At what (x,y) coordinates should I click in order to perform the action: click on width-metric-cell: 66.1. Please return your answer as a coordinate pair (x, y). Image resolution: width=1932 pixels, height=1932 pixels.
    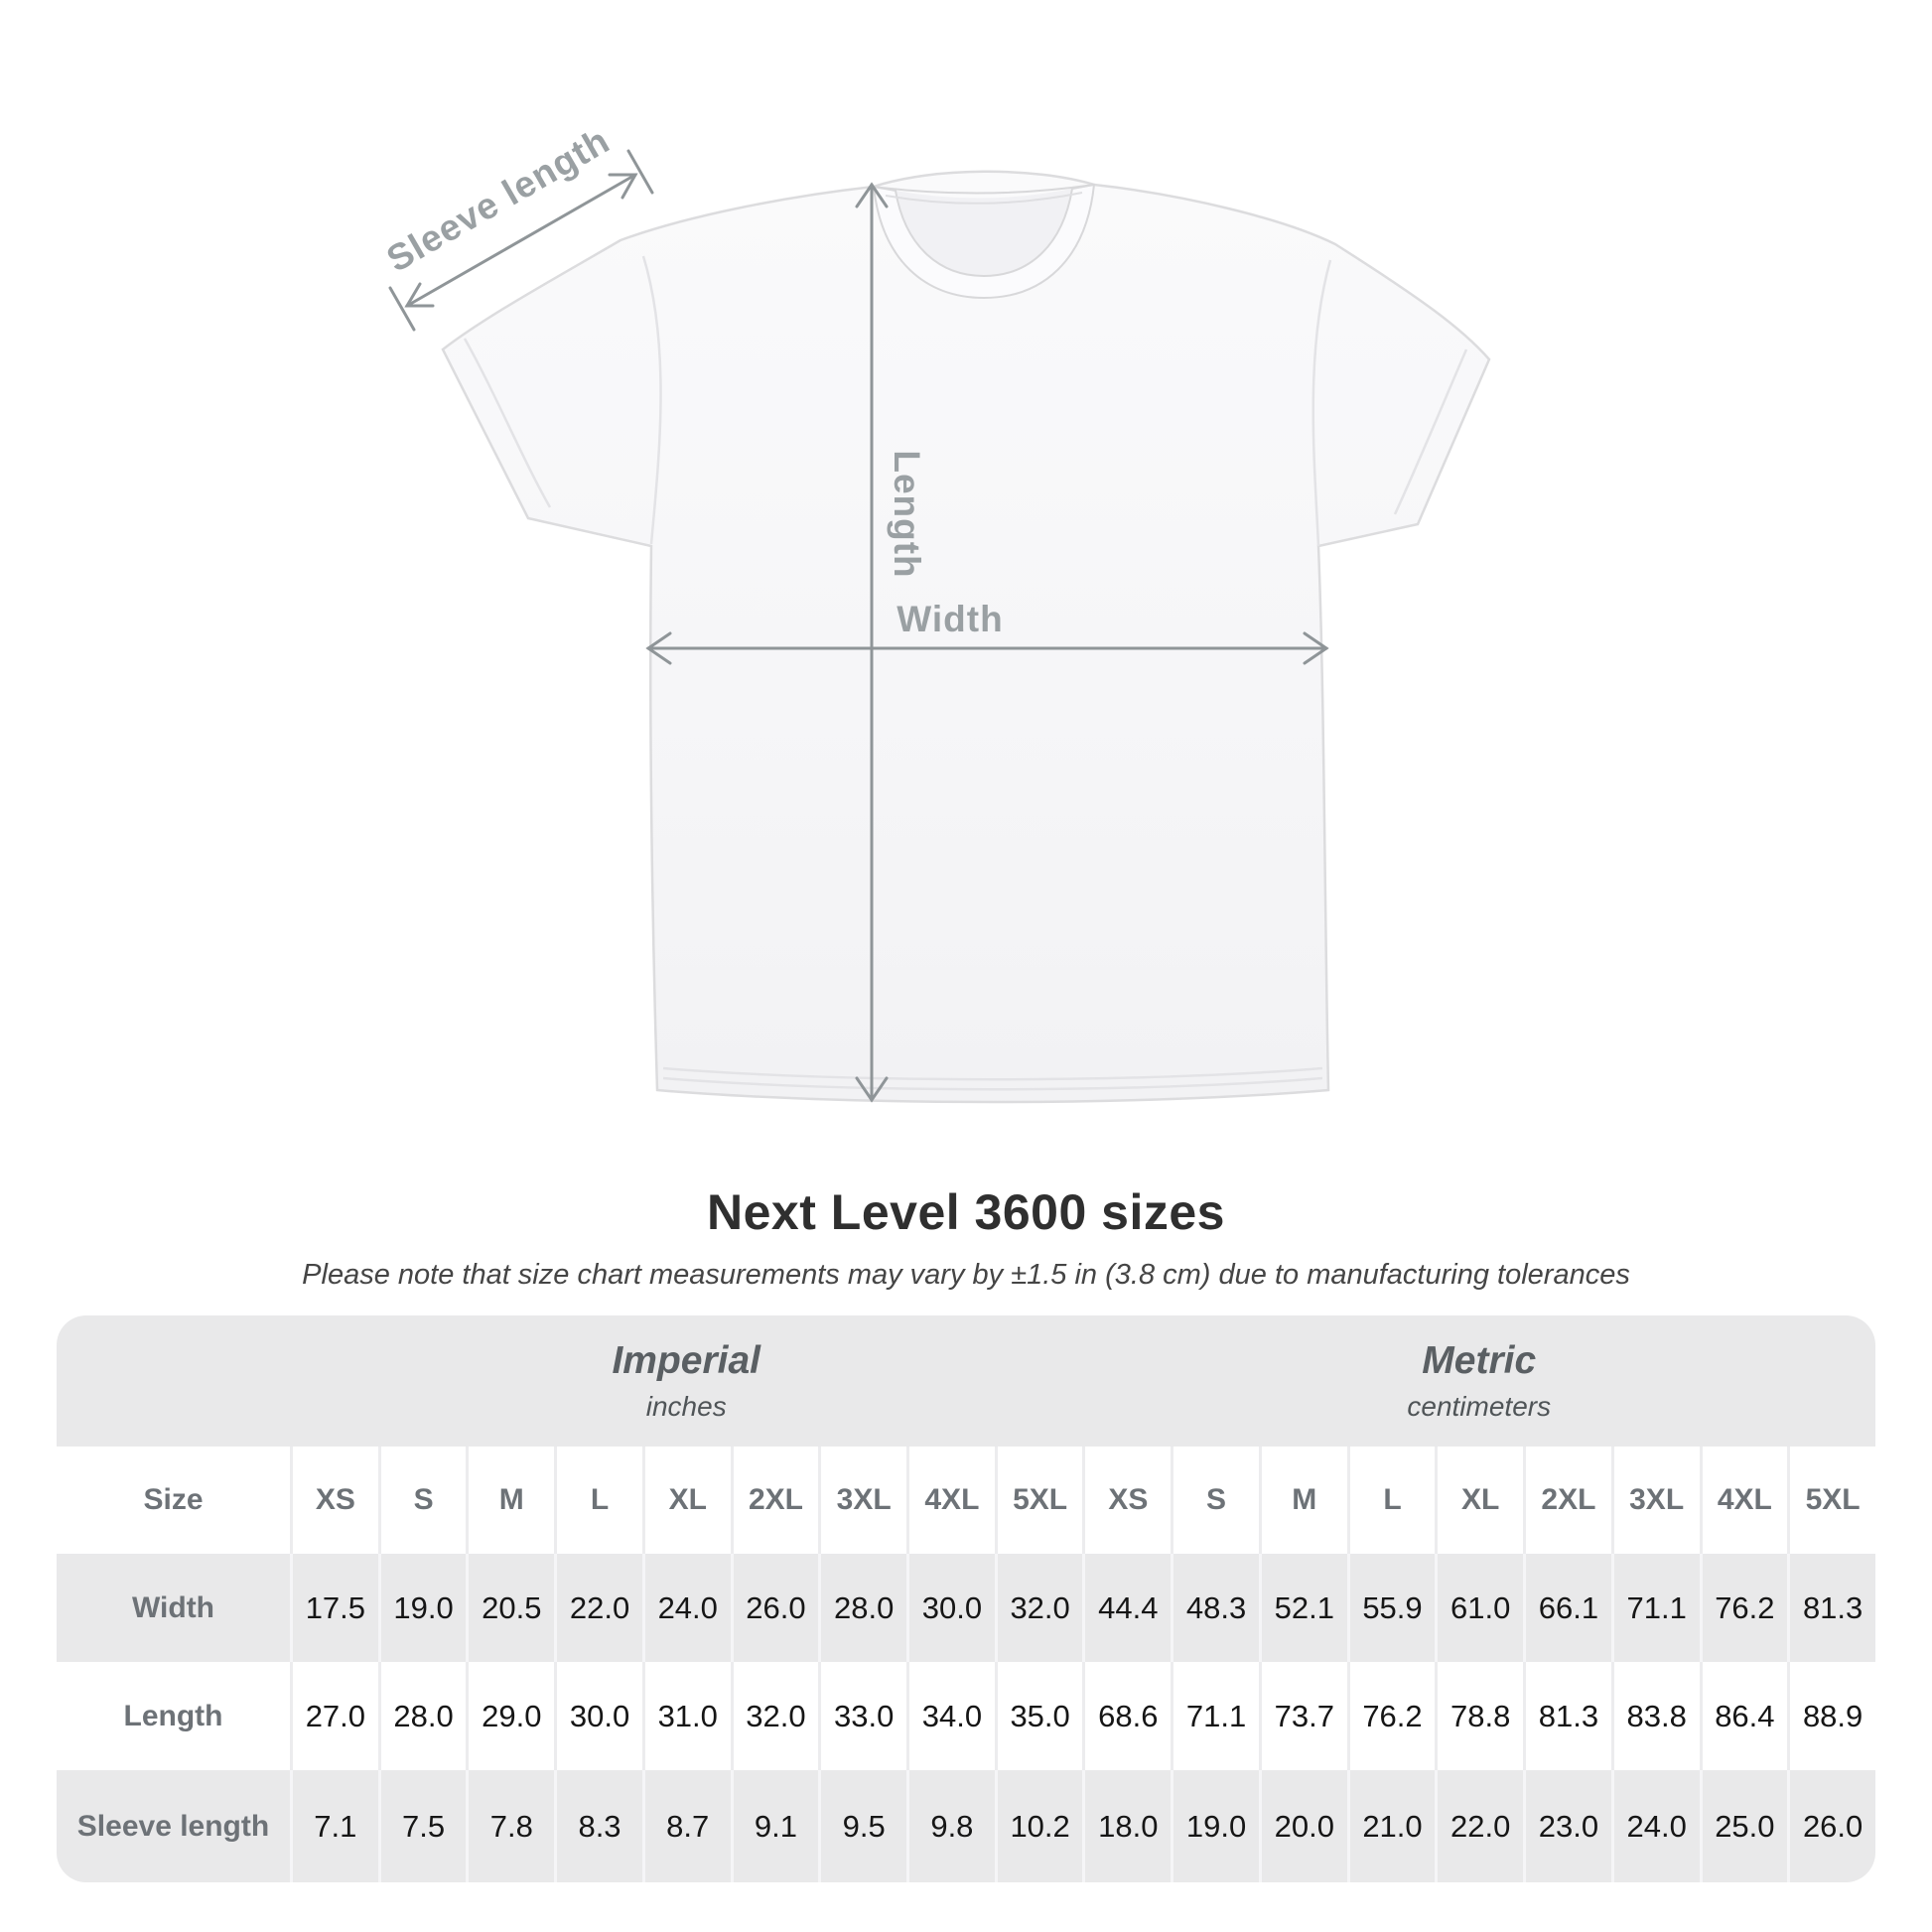
    Looking at the image, I should click on (1567, 1608).